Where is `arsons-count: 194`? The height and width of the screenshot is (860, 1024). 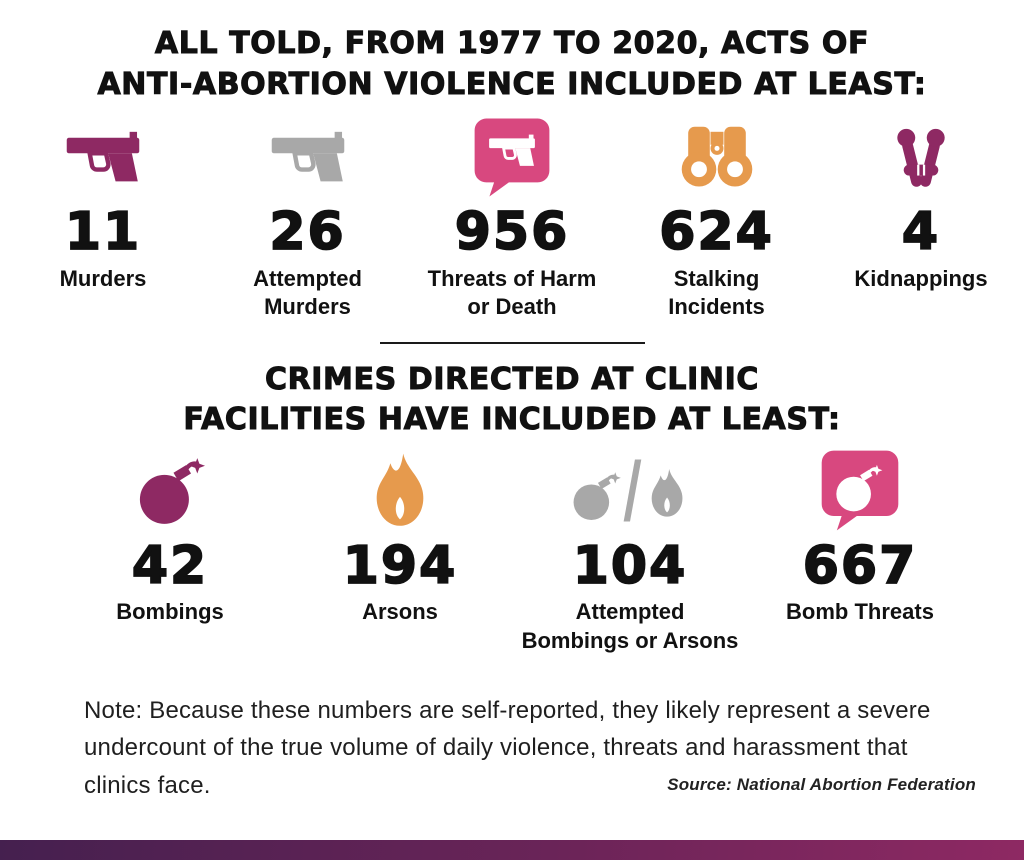 arsons-count: 194 is located at coordinates (400, 565).